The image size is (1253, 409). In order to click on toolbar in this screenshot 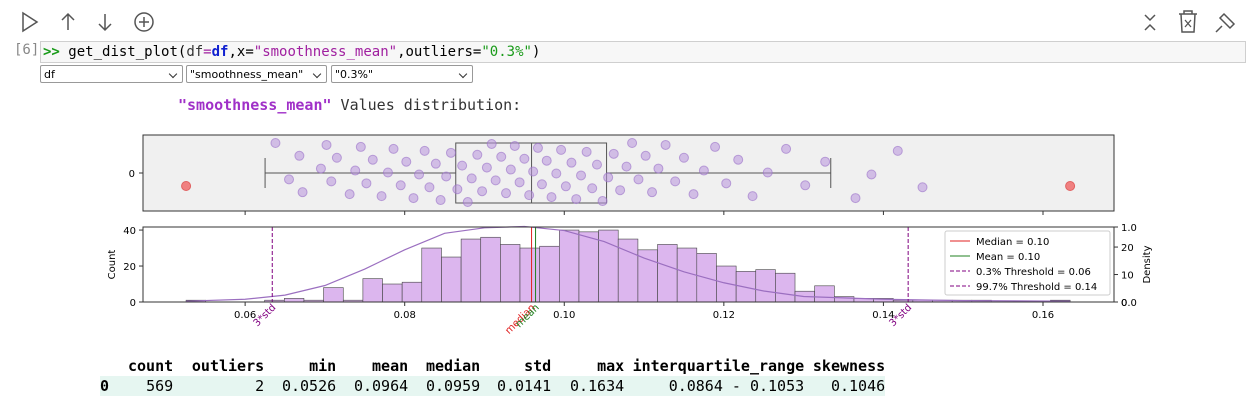, I will do `click(629, 21)`.